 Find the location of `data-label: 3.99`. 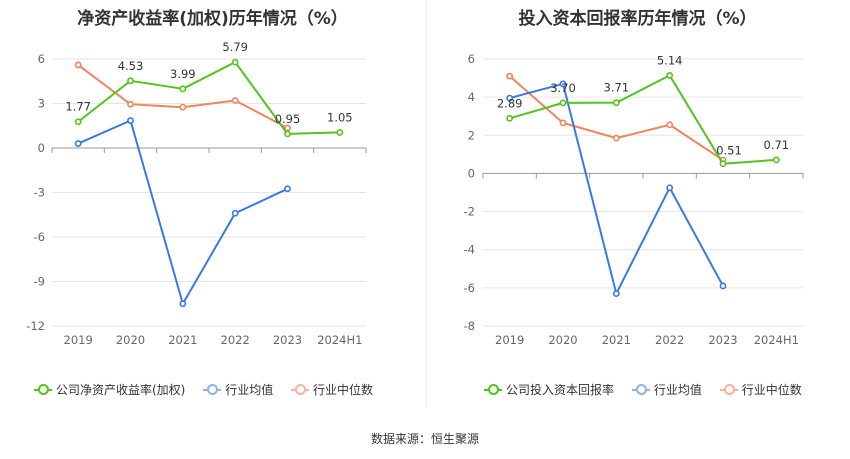

data-label: 3.99 is located at coordinates (183, 74).